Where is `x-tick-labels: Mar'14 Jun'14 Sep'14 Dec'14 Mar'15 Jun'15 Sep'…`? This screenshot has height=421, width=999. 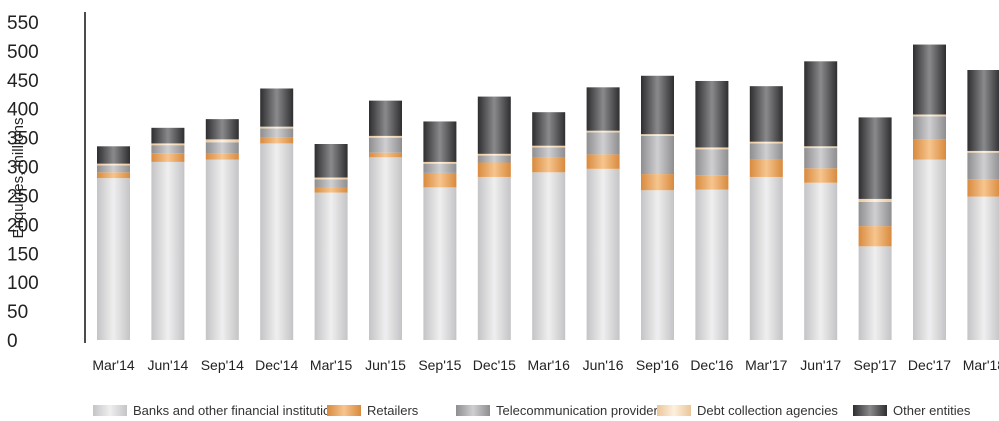 x-tick-labels: Mar'14 Jun'14 Sep'14 Dec'14 Mar'15 Jun'15 Sep'… is located at coordinates (545, 365).